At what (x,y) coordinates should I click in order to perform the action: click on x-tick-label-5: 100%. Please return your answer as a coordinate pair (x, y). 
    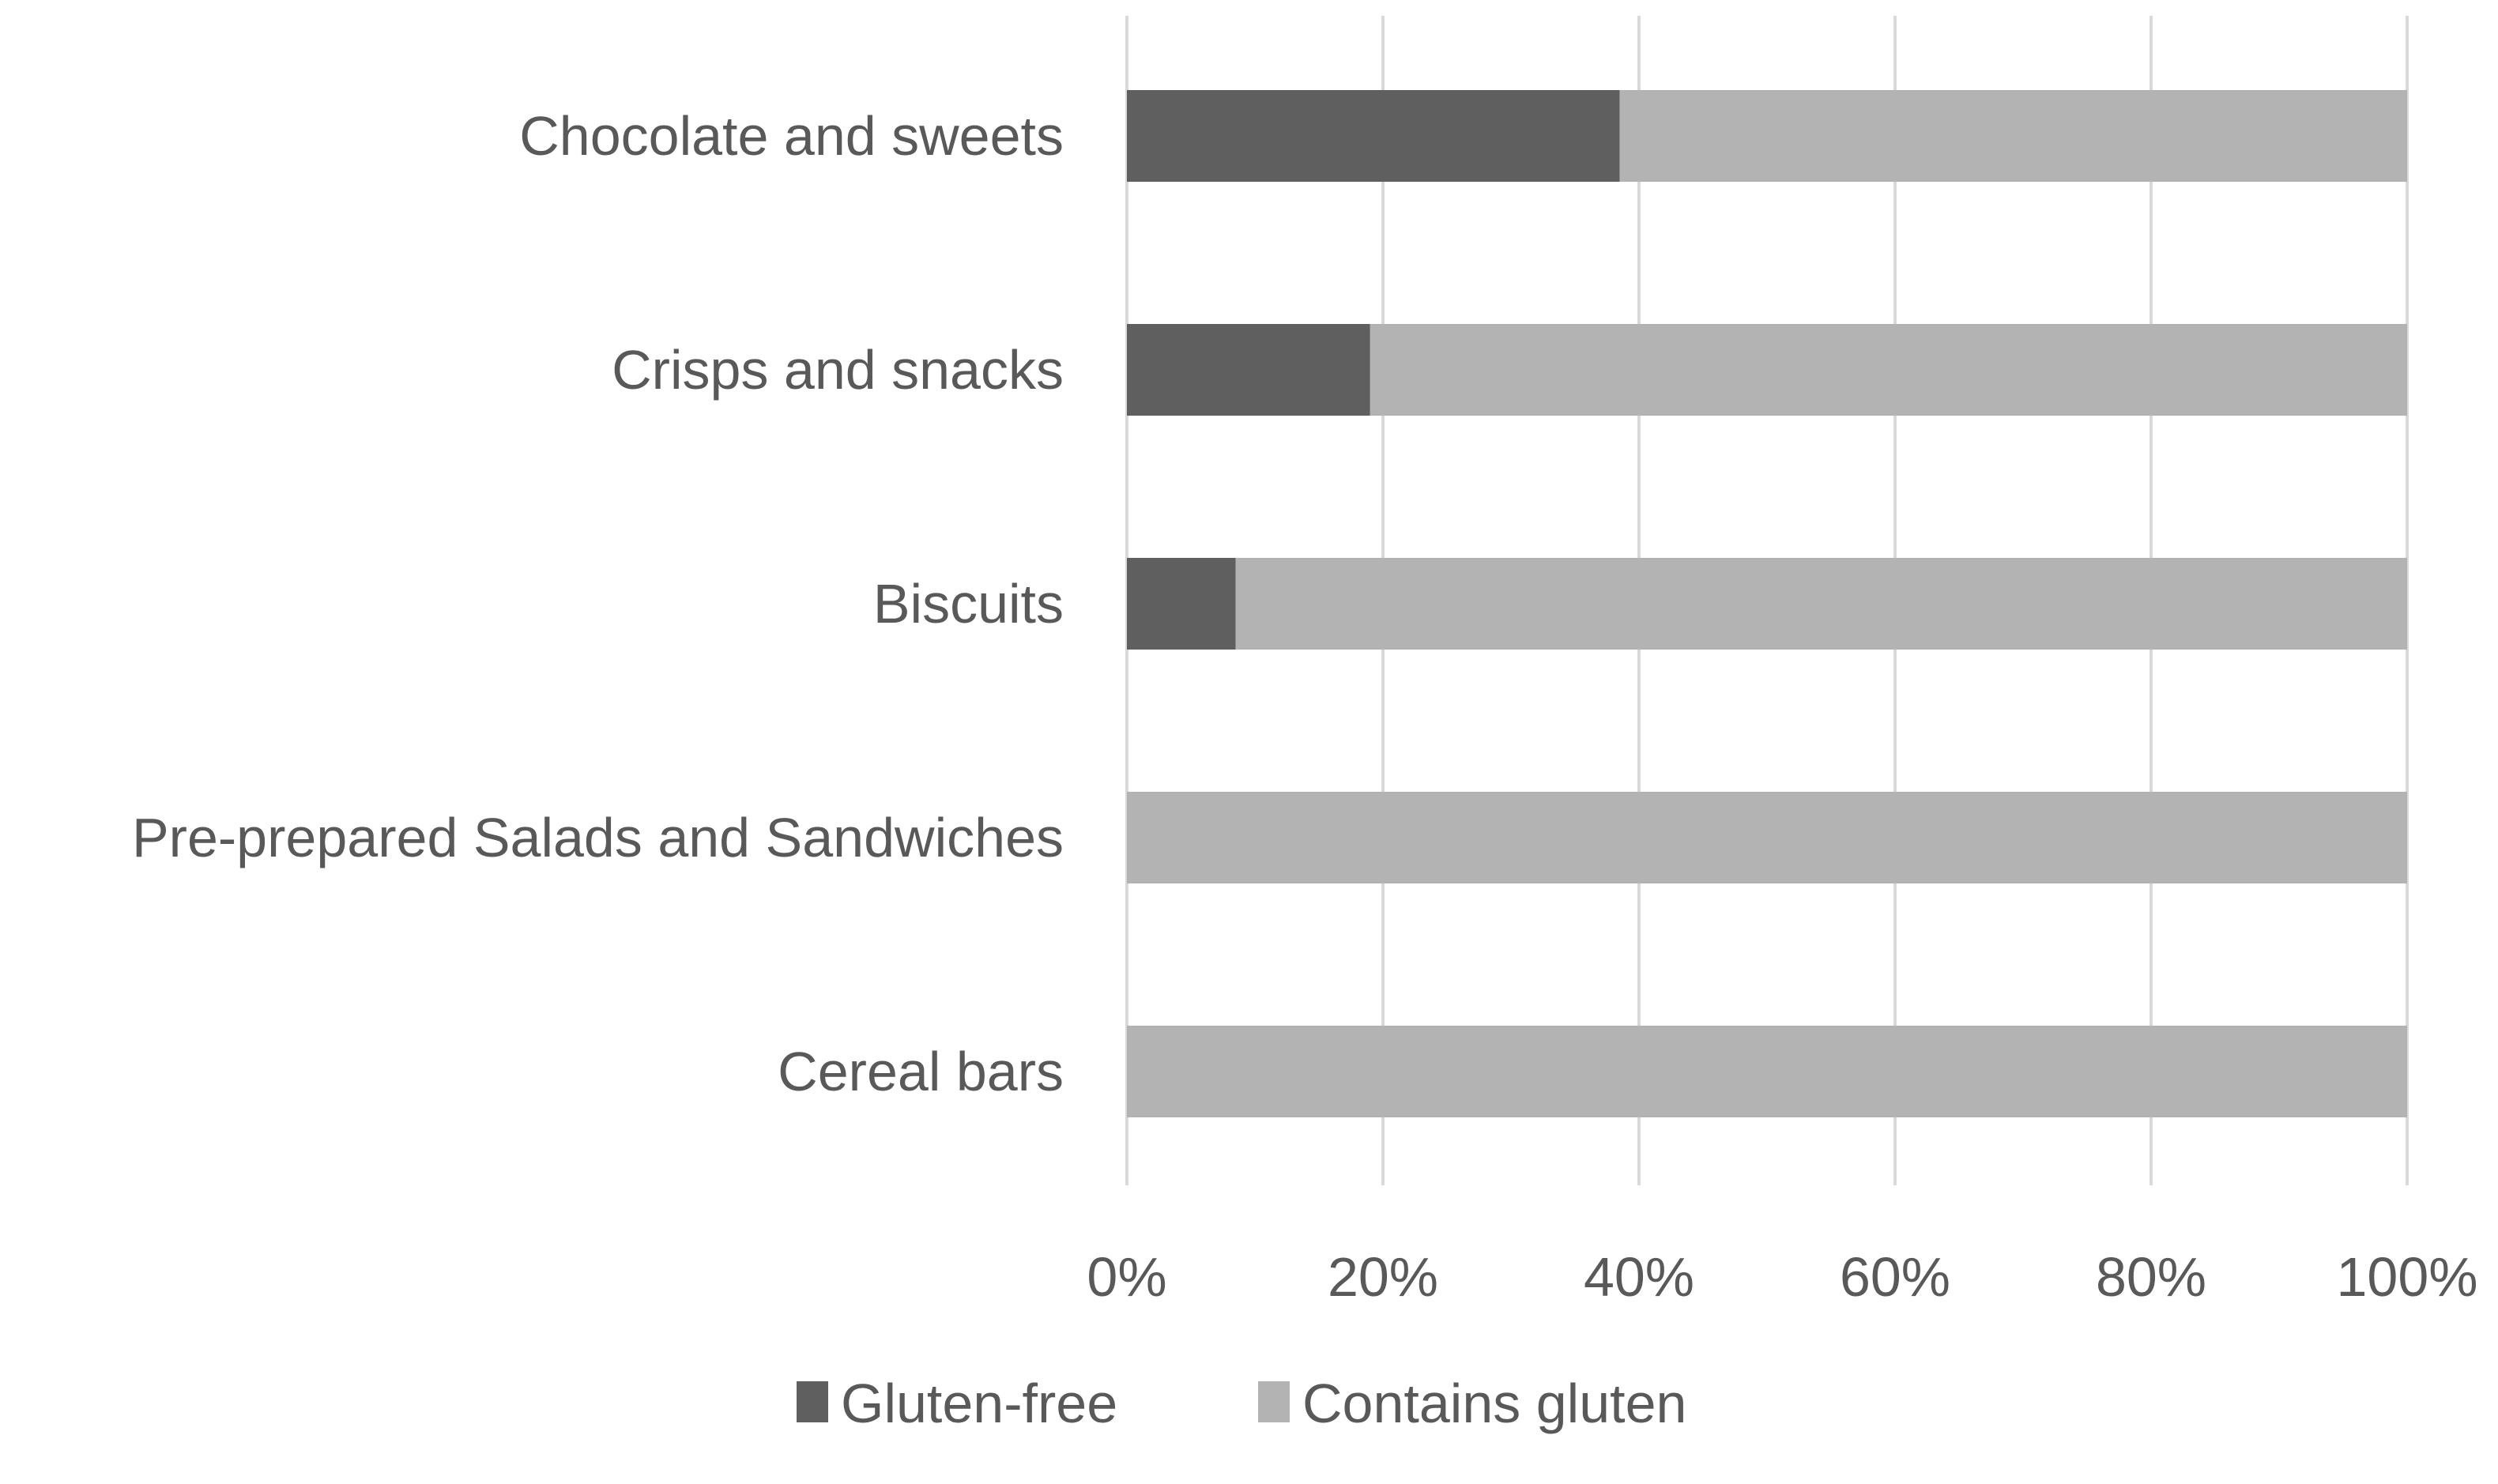
    Looking at the image, I should click on (2406, 1277).